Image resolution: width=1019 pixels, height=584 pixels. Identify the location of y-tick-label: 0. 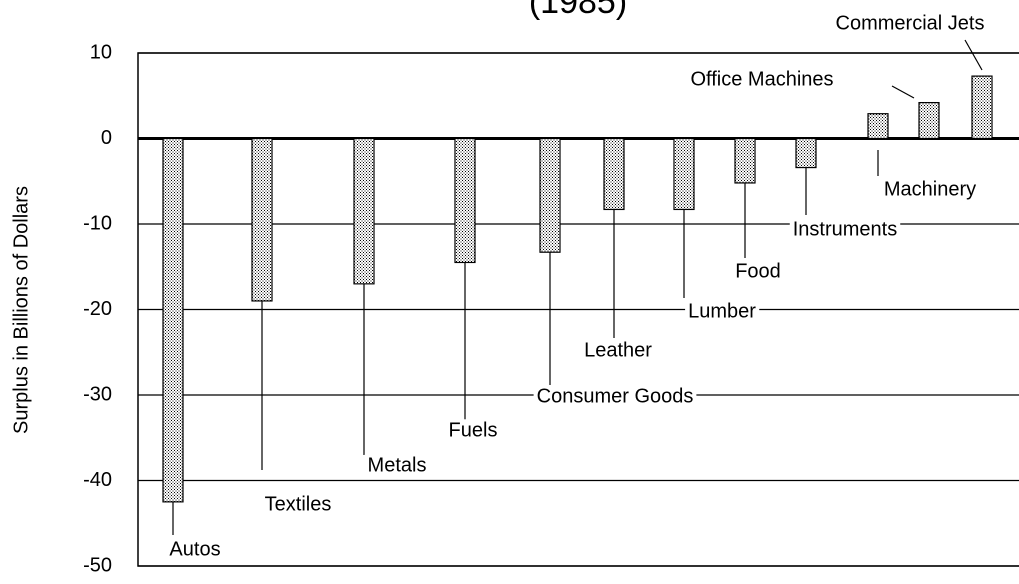
(106, 138).